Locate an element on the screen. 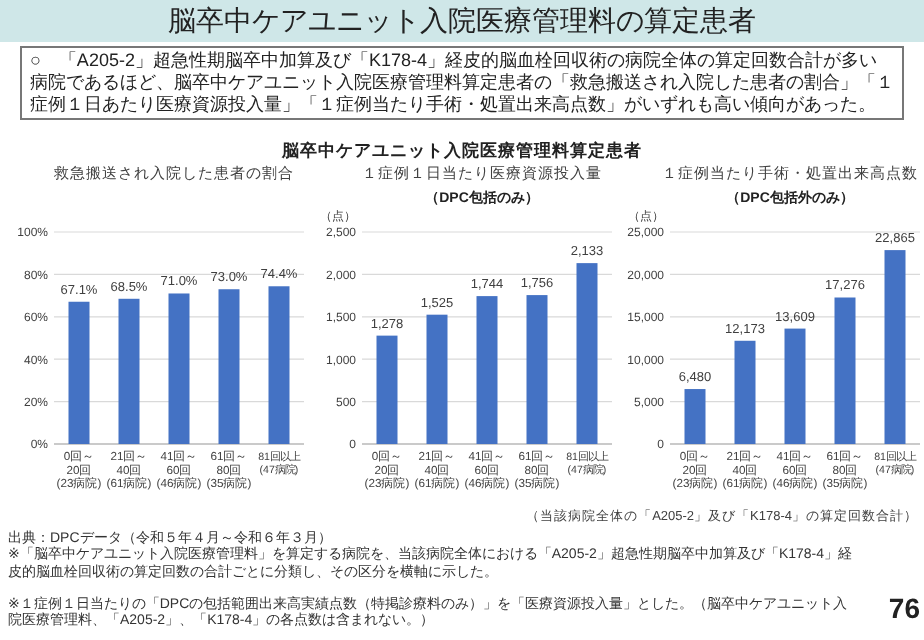  annotation: 76 is located at coordinates (903, 608).